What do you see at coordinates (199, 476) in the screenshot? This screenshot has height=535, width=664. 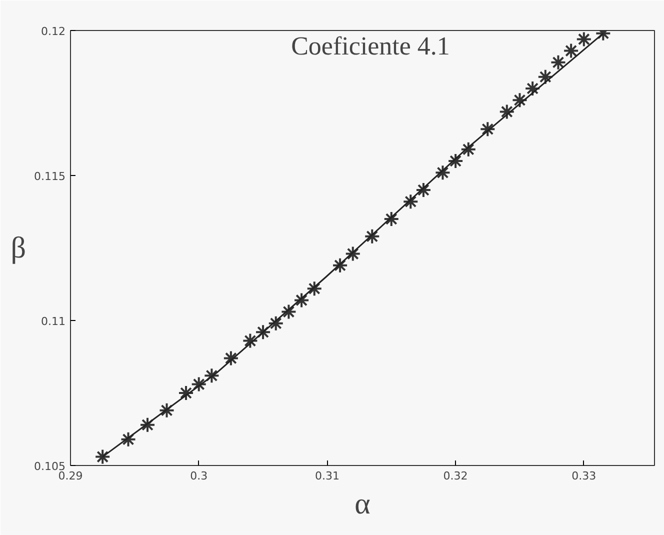 I see `x-tick-label: 0.3` at bounding box center [199, 476].